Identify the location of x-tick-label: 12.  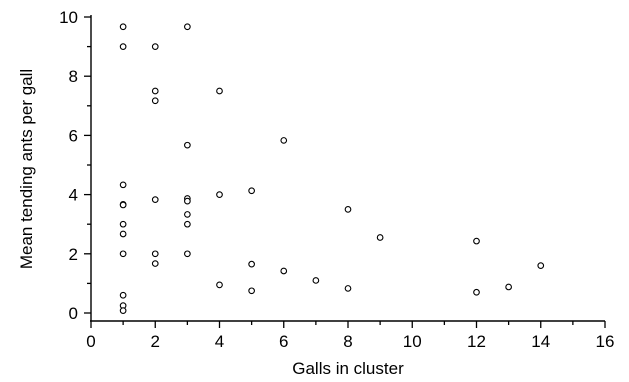
(476, 341).